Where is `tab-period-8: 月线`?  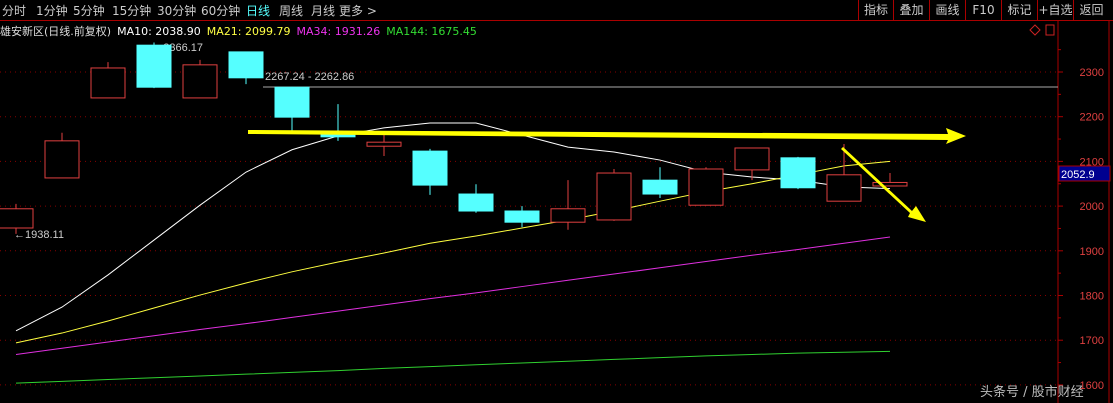 tab-period-8: 月线 is located at coordinates (323, 11).